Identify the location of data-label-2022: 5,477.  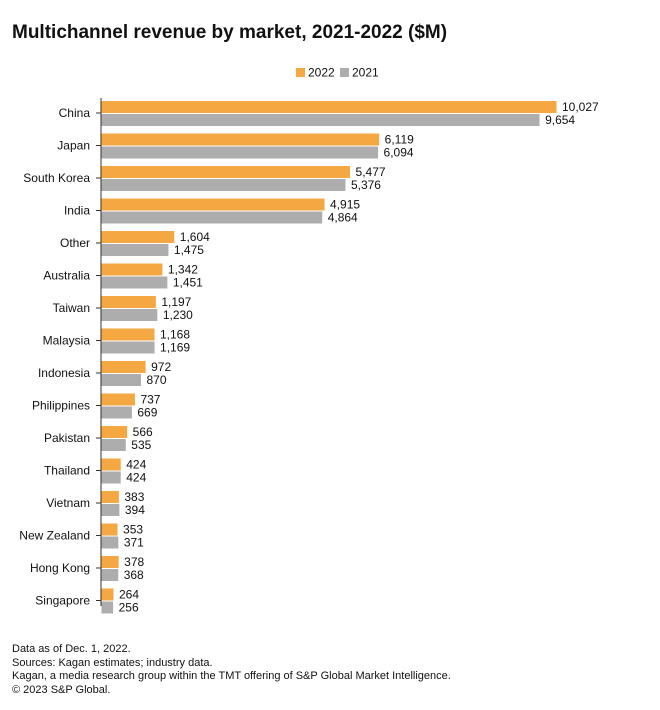
(371, 172).